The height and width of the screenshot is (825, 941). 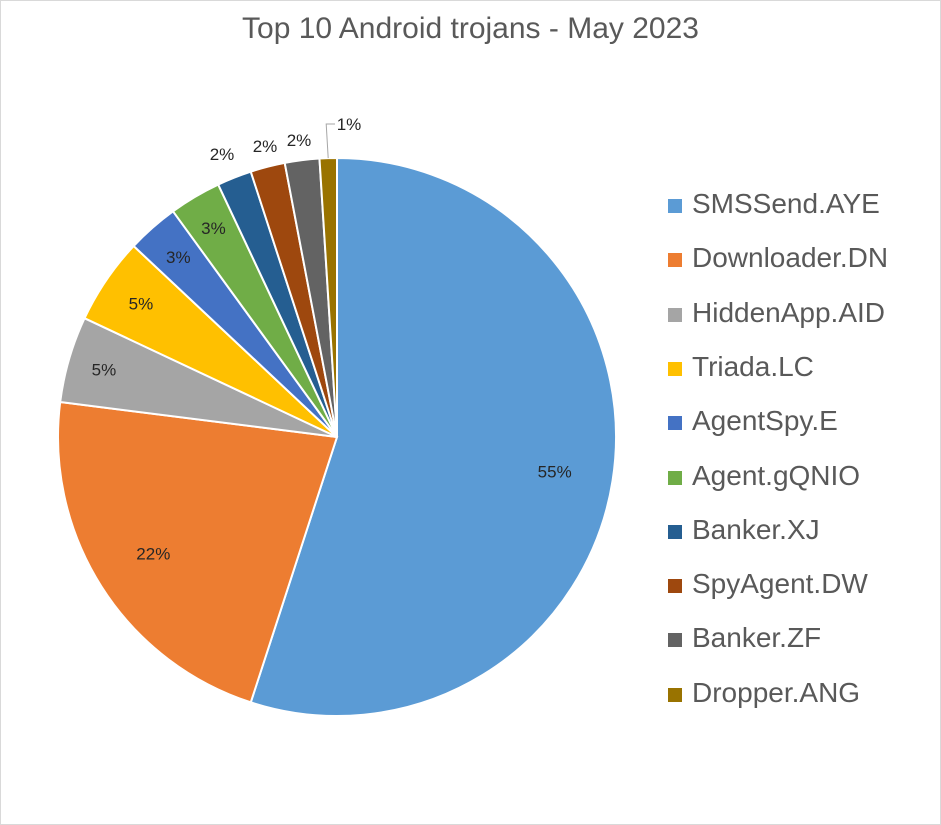 I want to click on leader-line, so click(x=330, y=141).